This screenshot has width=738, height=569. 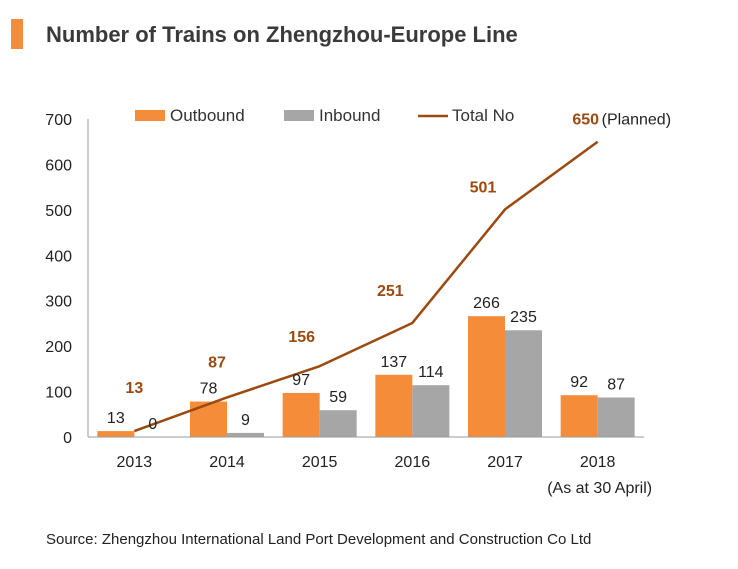 What do you see at coordinates (413, 462) in the screenshot?
I see `x-tick-label: 2016` at bounding box center [413, 462].